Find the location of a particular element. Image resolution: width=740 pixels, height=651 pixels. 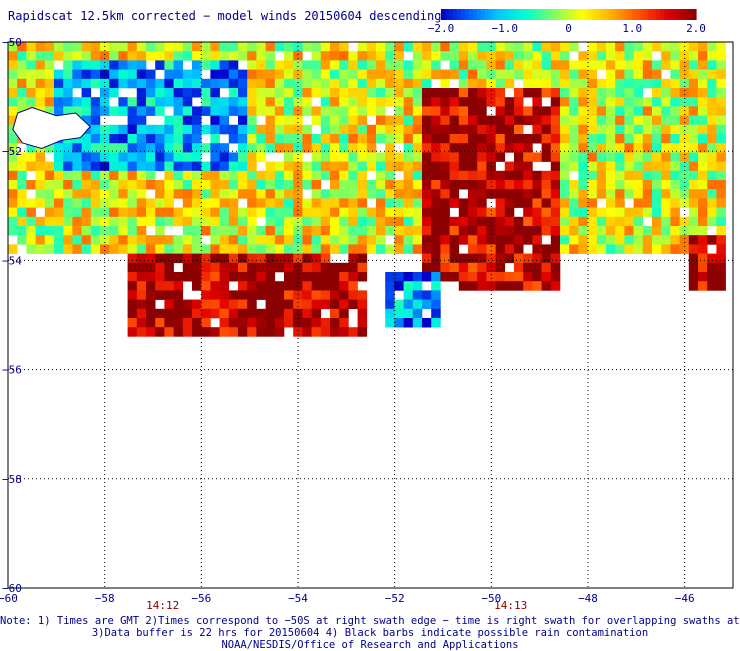

y-tick-label: −54 is located at coordinates (12, 260).